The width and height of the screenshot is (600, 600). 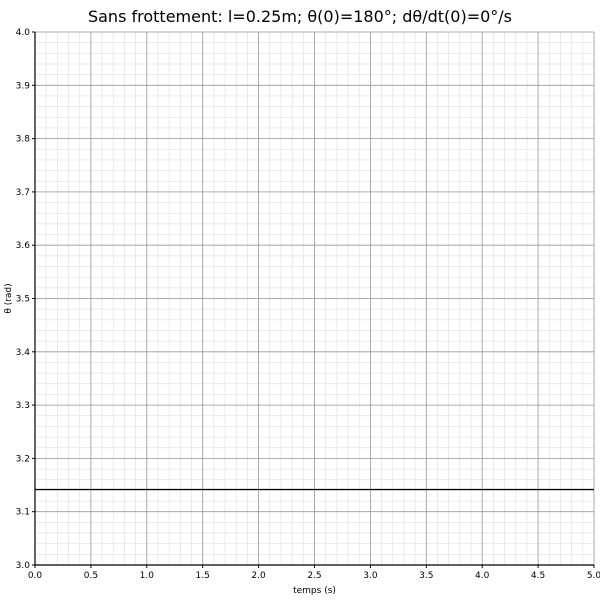 What do you see at coordinates (23, 86) in the screenshot?
I see `y-tick-label: 3.9` at bounding box center [23, 86].